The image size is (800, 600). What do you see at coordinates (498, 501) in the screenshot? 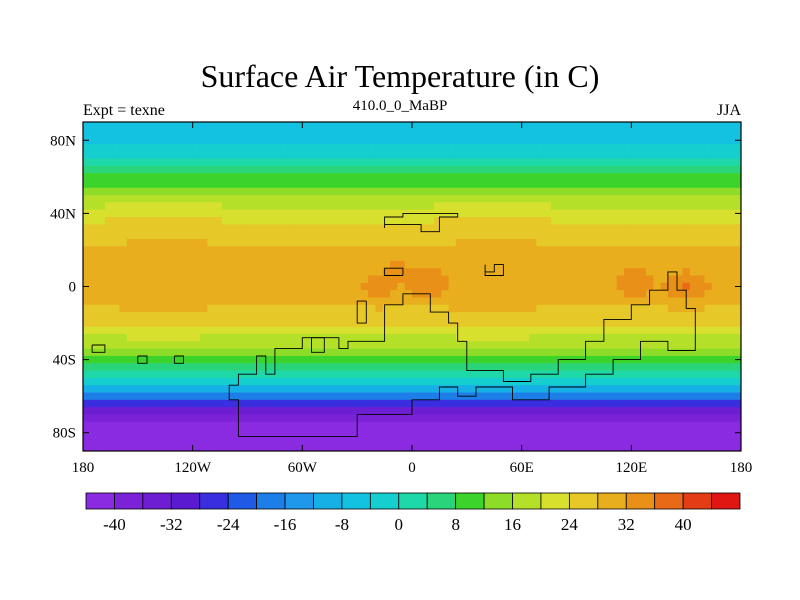
I see `colorbar-swatch` at bounding box center [498, 501].